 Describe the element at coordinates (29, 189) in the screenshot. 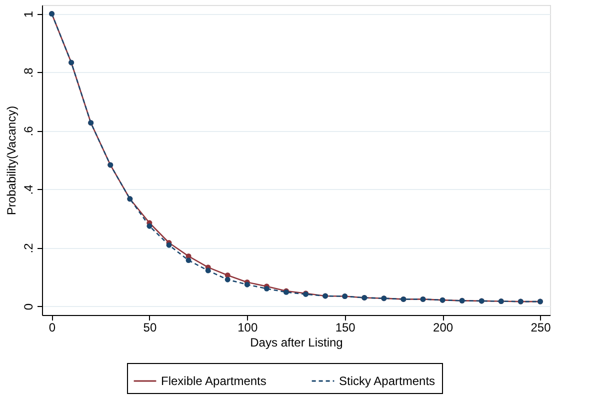

I see `y-tick-label: .4` at that location.